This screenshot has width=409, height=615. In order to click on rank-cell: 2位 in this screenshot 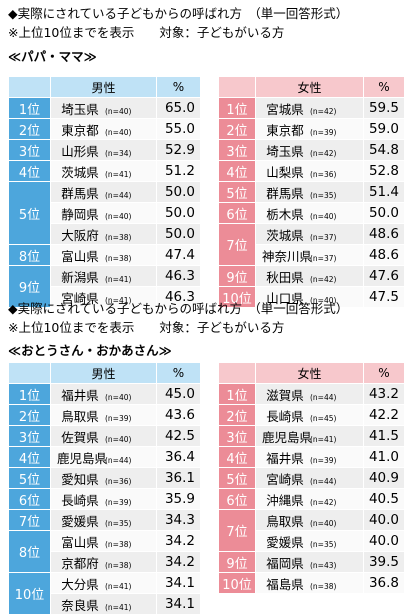, I will do `click(237, 129)`.